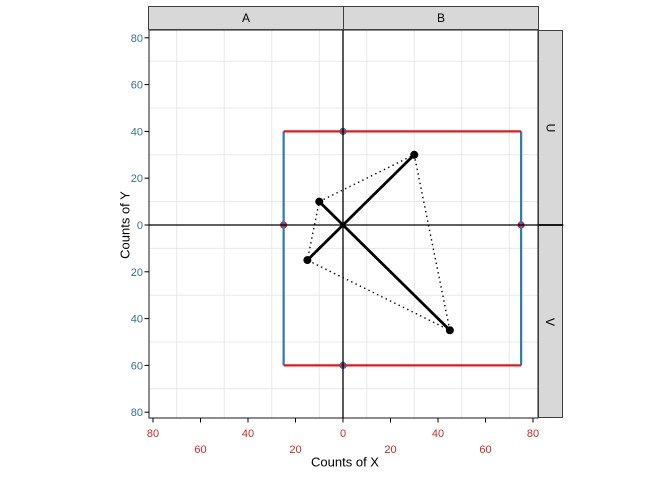 The height and width of the screenshot is (480, 672). I want to click on facet-strip-a-label: A, so click(245, 18).